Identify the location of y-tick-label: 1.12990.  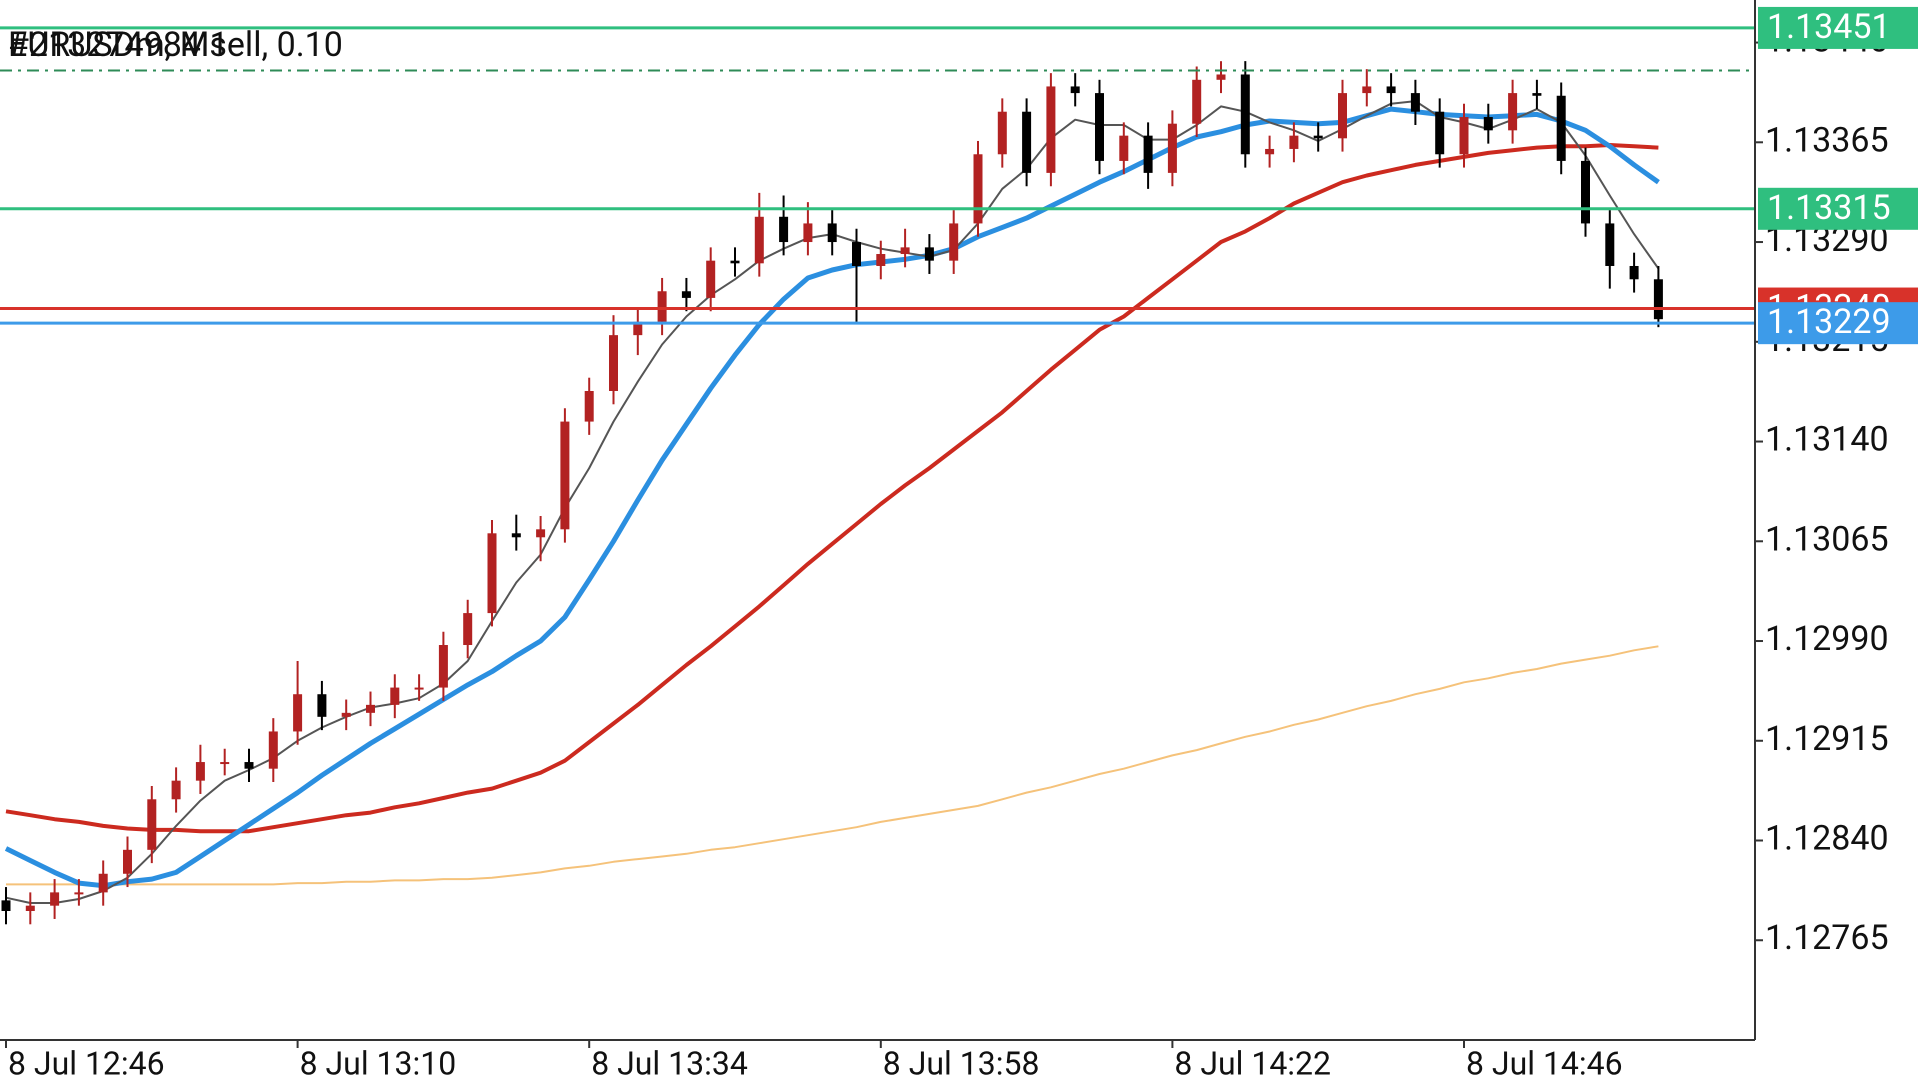
(1827, 639).